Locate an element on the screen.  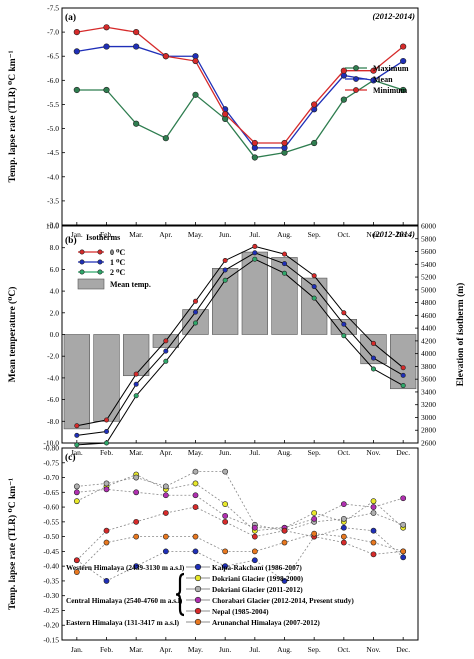
x-tick-label: Feb. is located at coordinates (106, 452).